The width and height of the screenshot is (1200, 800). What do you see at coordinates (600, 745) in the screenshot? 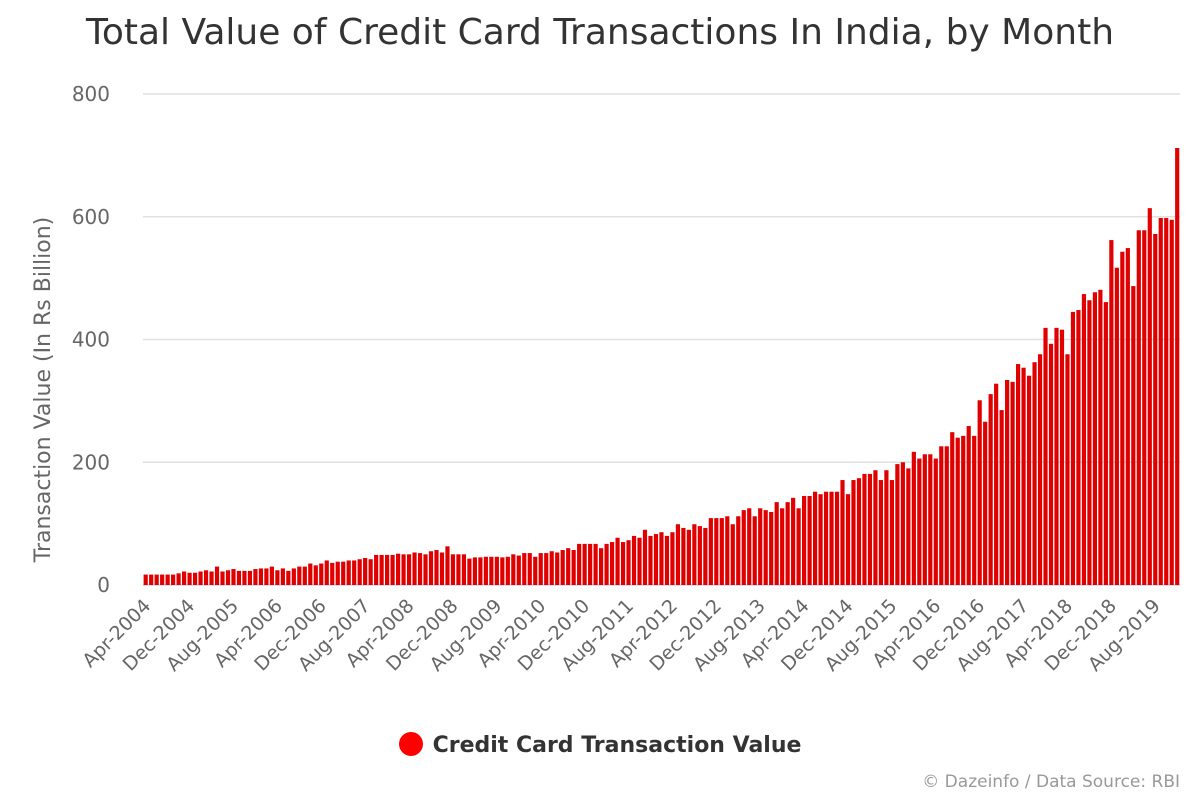
I see `legend: Credit Card Transaction Value` at bounding box center [600, 745].